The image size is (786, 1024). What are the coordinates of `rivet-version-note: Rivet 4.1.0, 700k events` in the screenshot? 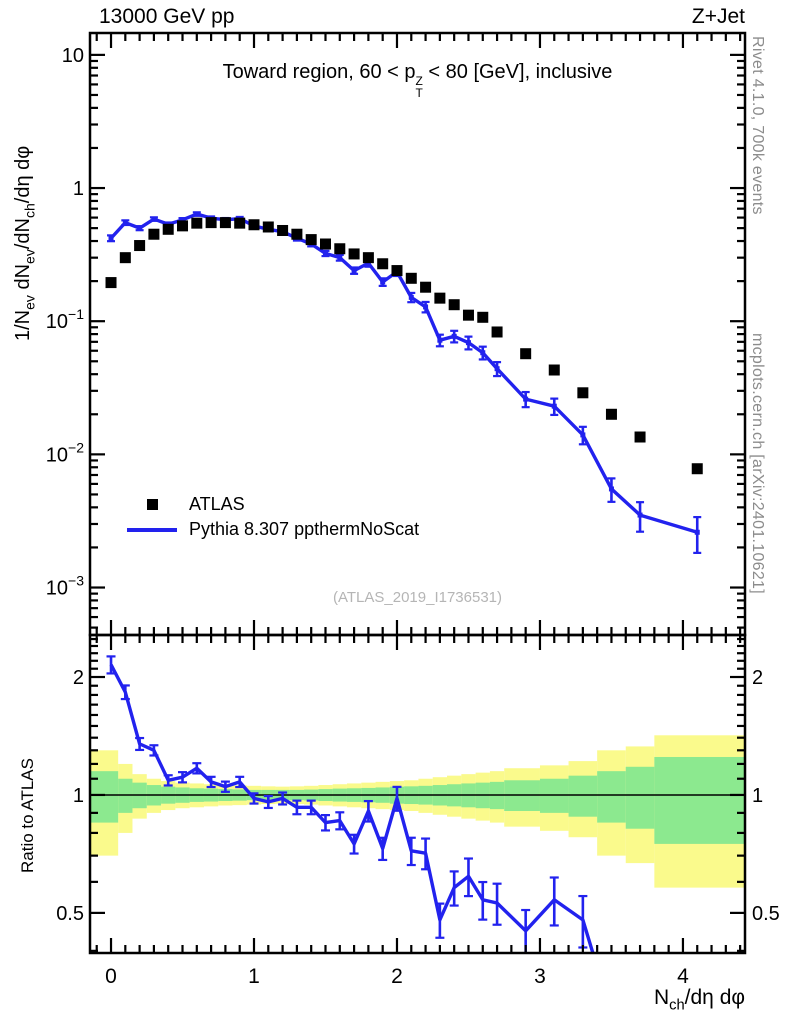 It's located at (757, 125).